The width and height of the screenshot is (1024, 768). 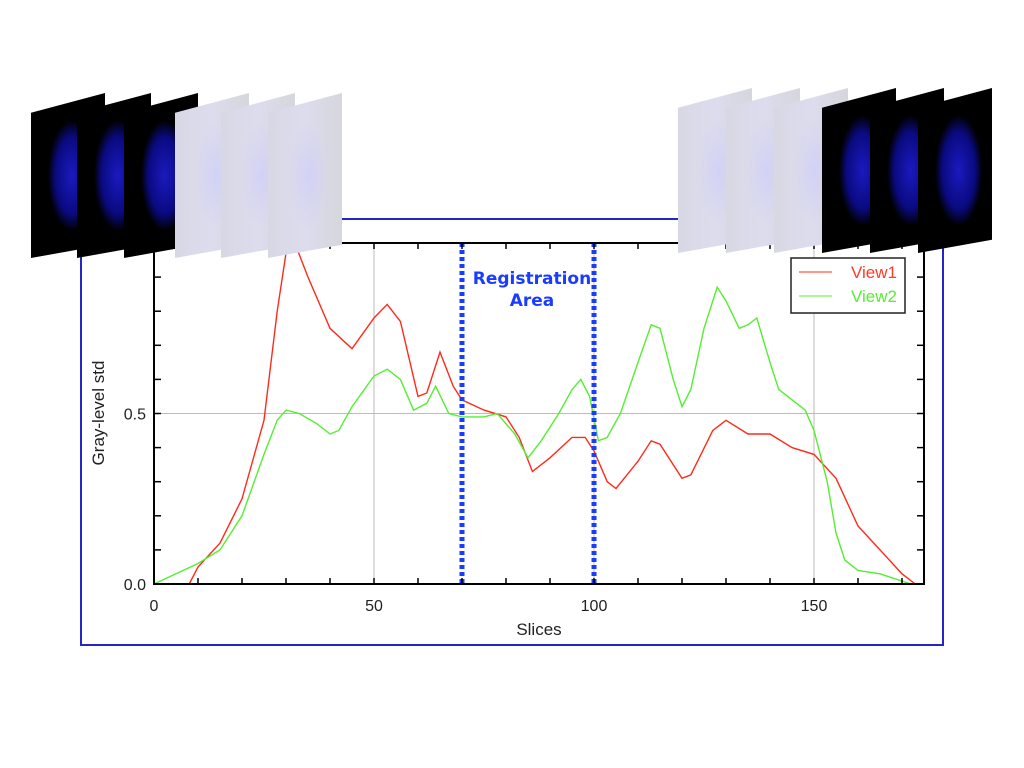 I want to click on slice-image-dark, so click(x=955, y=170).